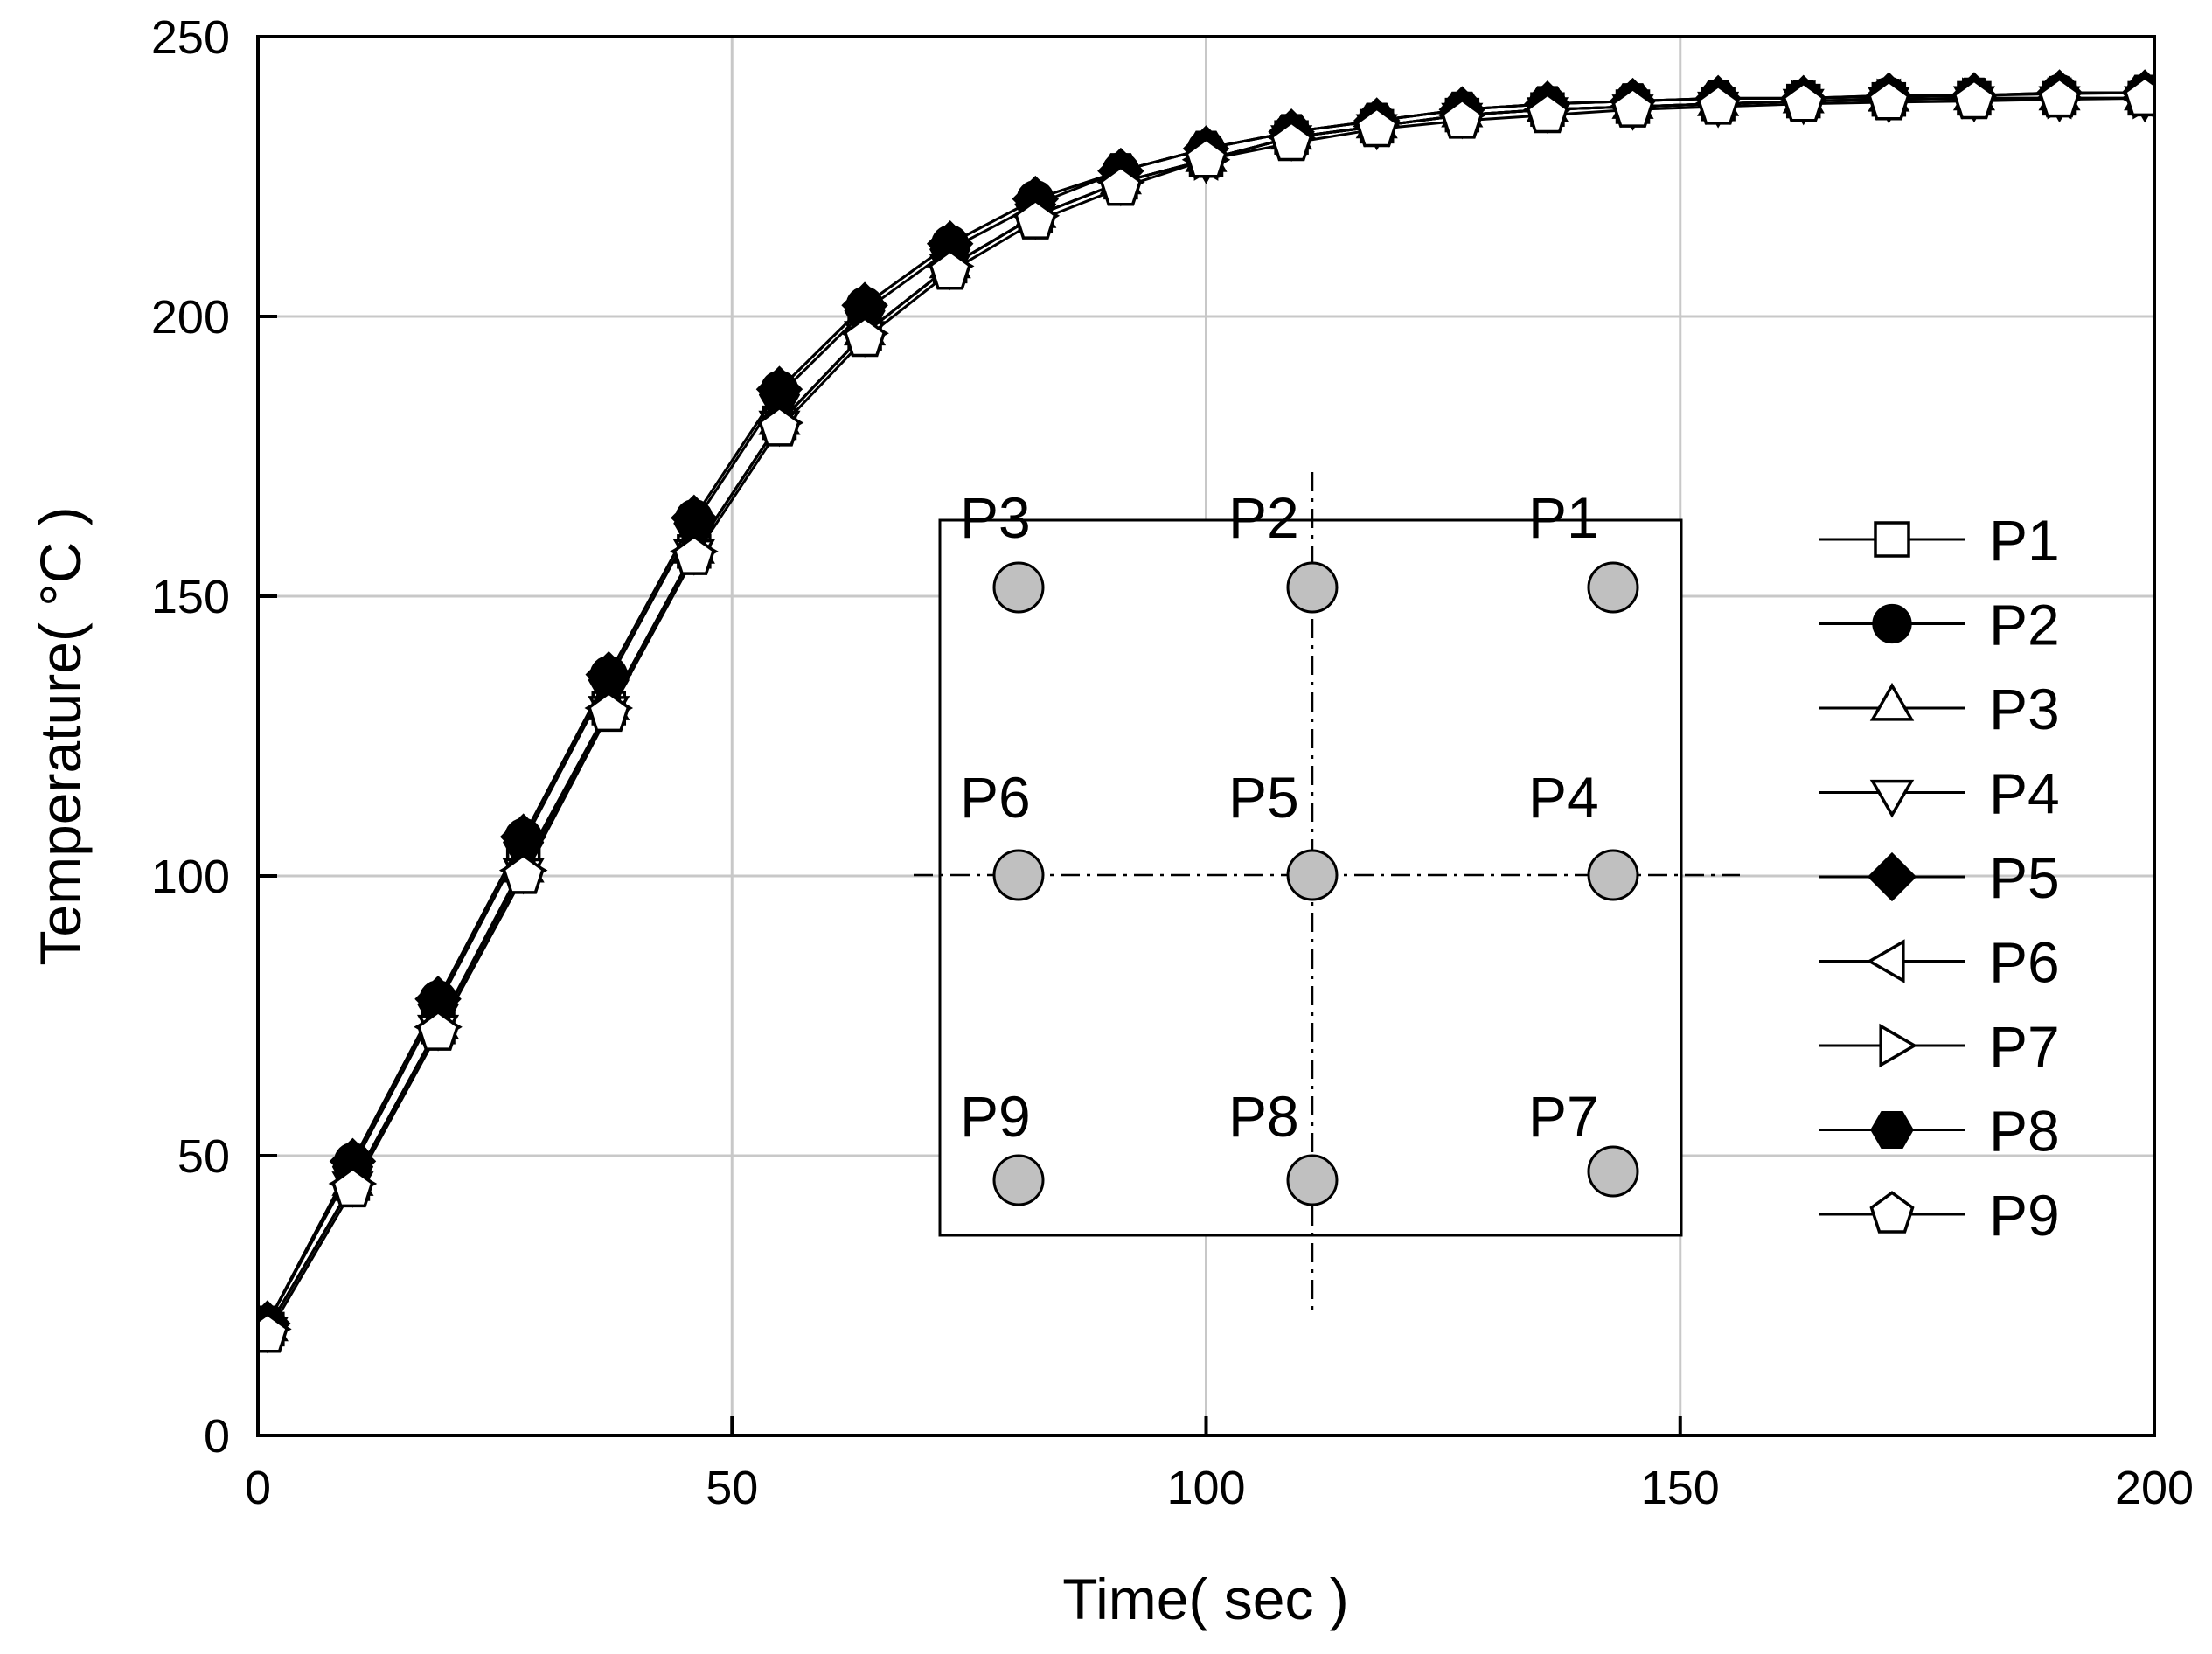 Image resolution: width=2212 pixels, height=1654 pixels. What do you see at coordinates (2024, 1131) in the screenshot?
I see `legend-label: P8` at bounding box center [2024, 1131].